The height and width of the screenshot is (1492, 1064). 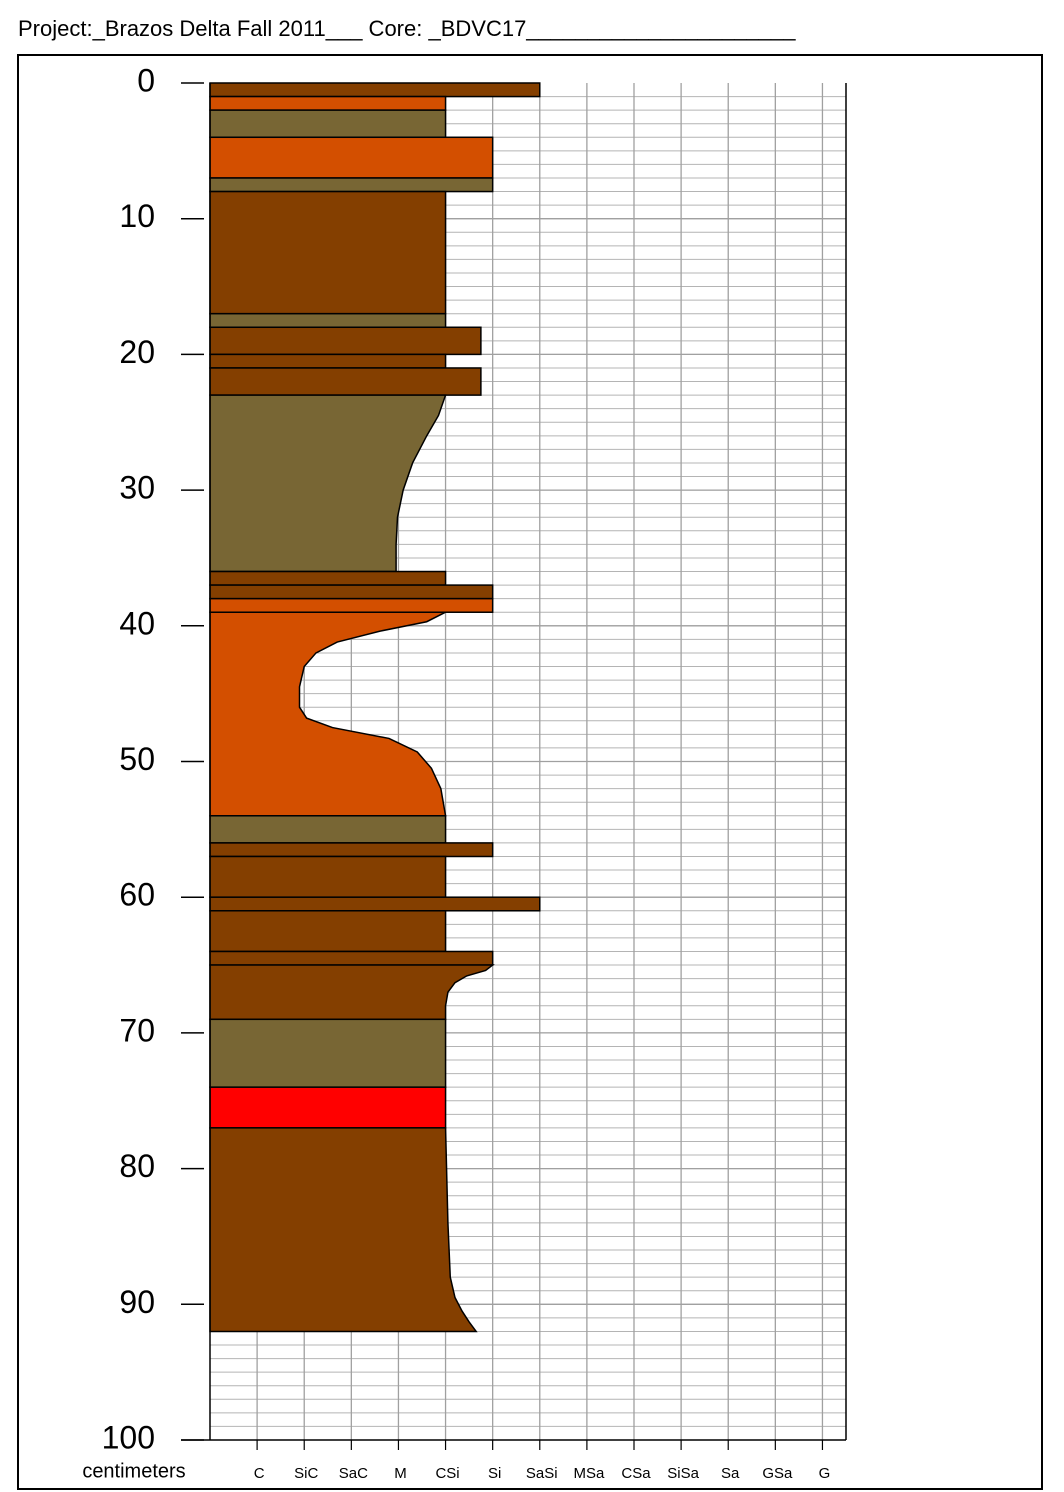 I want to click on y-tick-label: 0, so click(x=146, y=80).